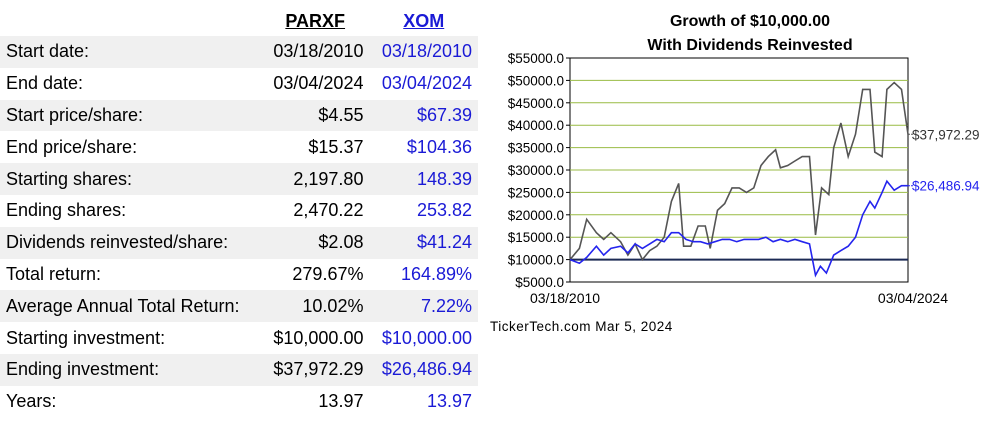 The image size is (997, 433). What do you see at coordinates (423, 179) in the screenshot?
I see `xom-value: 148.39` at bounding box center [423, 179].